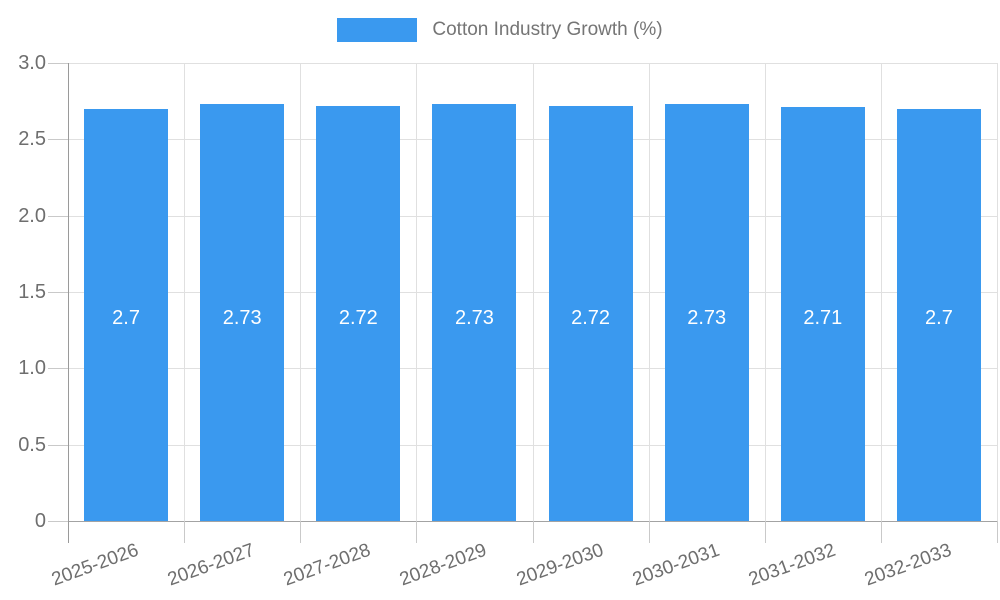 This screenshot has width=1000, height=600. I want to click on y-axis-tick-label: 0, so click(40, 521).